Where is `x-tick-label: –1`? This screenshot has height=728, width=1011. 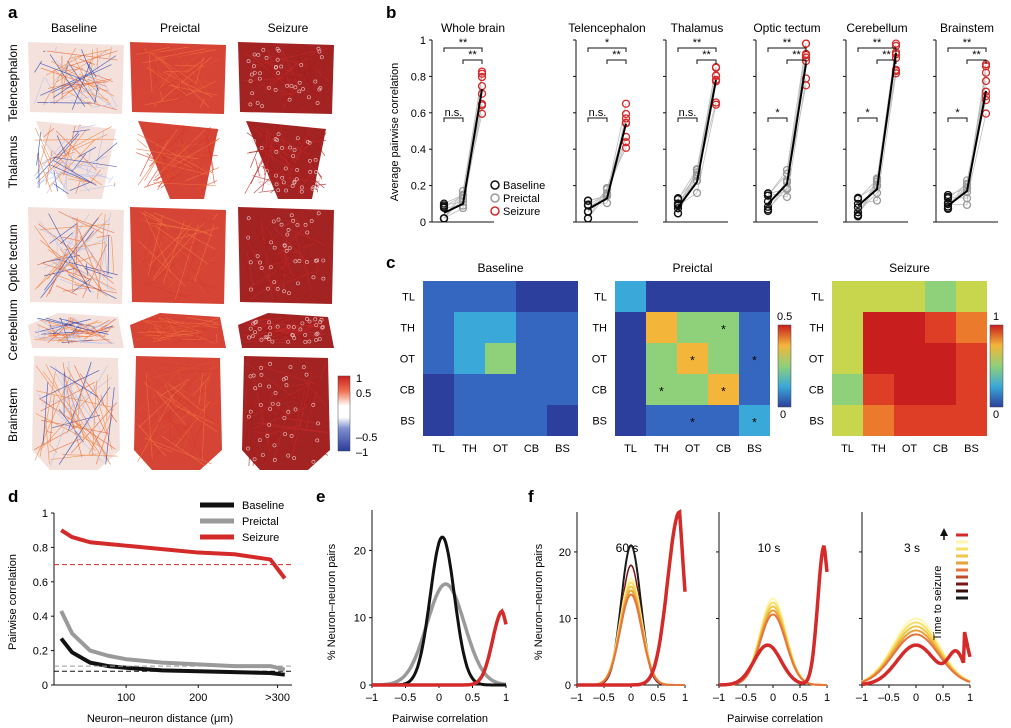 x-tick-label: –1 is located at coordinates (372, 698).